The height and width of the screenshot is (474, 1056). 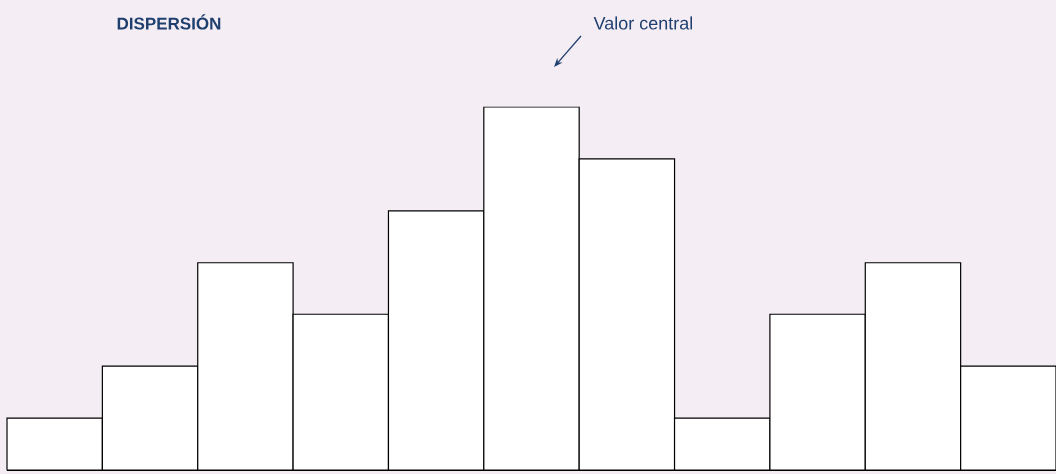 What do you see at coordinates (643, 23) in the screenshot?
I see `text: Valor central` at bounding box center [643, 23].